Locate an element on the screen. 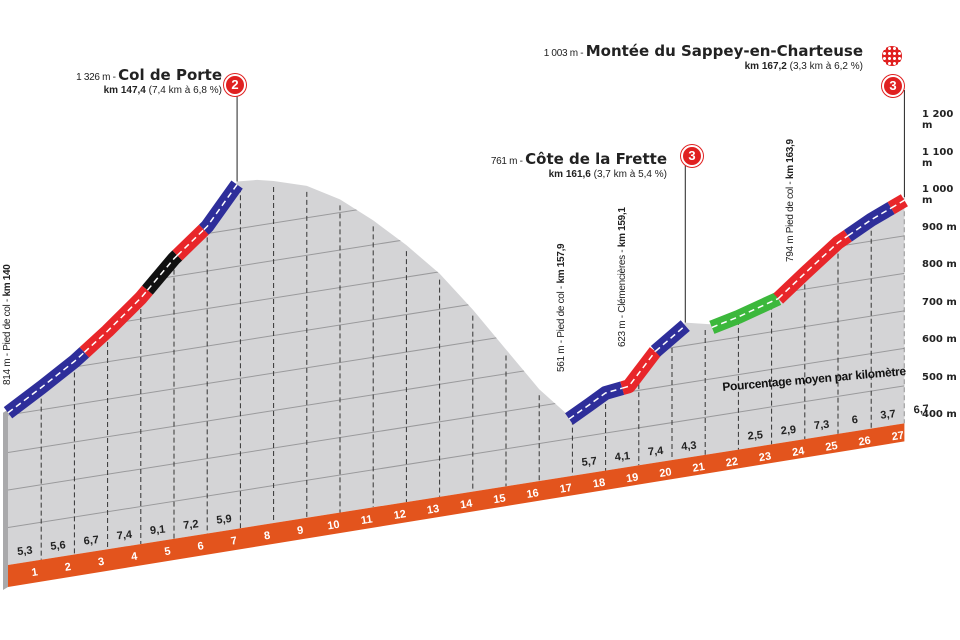 Image resolution: width=960 pixels, height=640 pixels. annotation-clemencieres: 623 m - Clémencières - km 159,1 is located at coordinates (622, 277).